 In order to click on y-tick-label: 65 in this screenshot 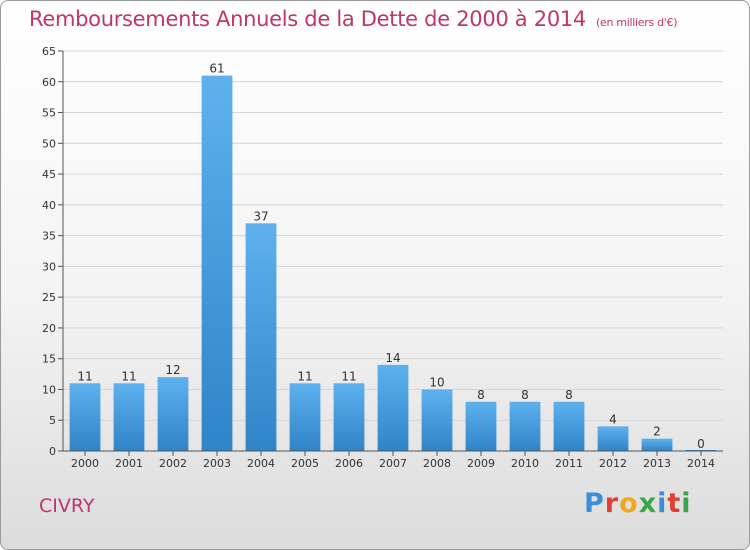, I will do `click(49, 51)`.